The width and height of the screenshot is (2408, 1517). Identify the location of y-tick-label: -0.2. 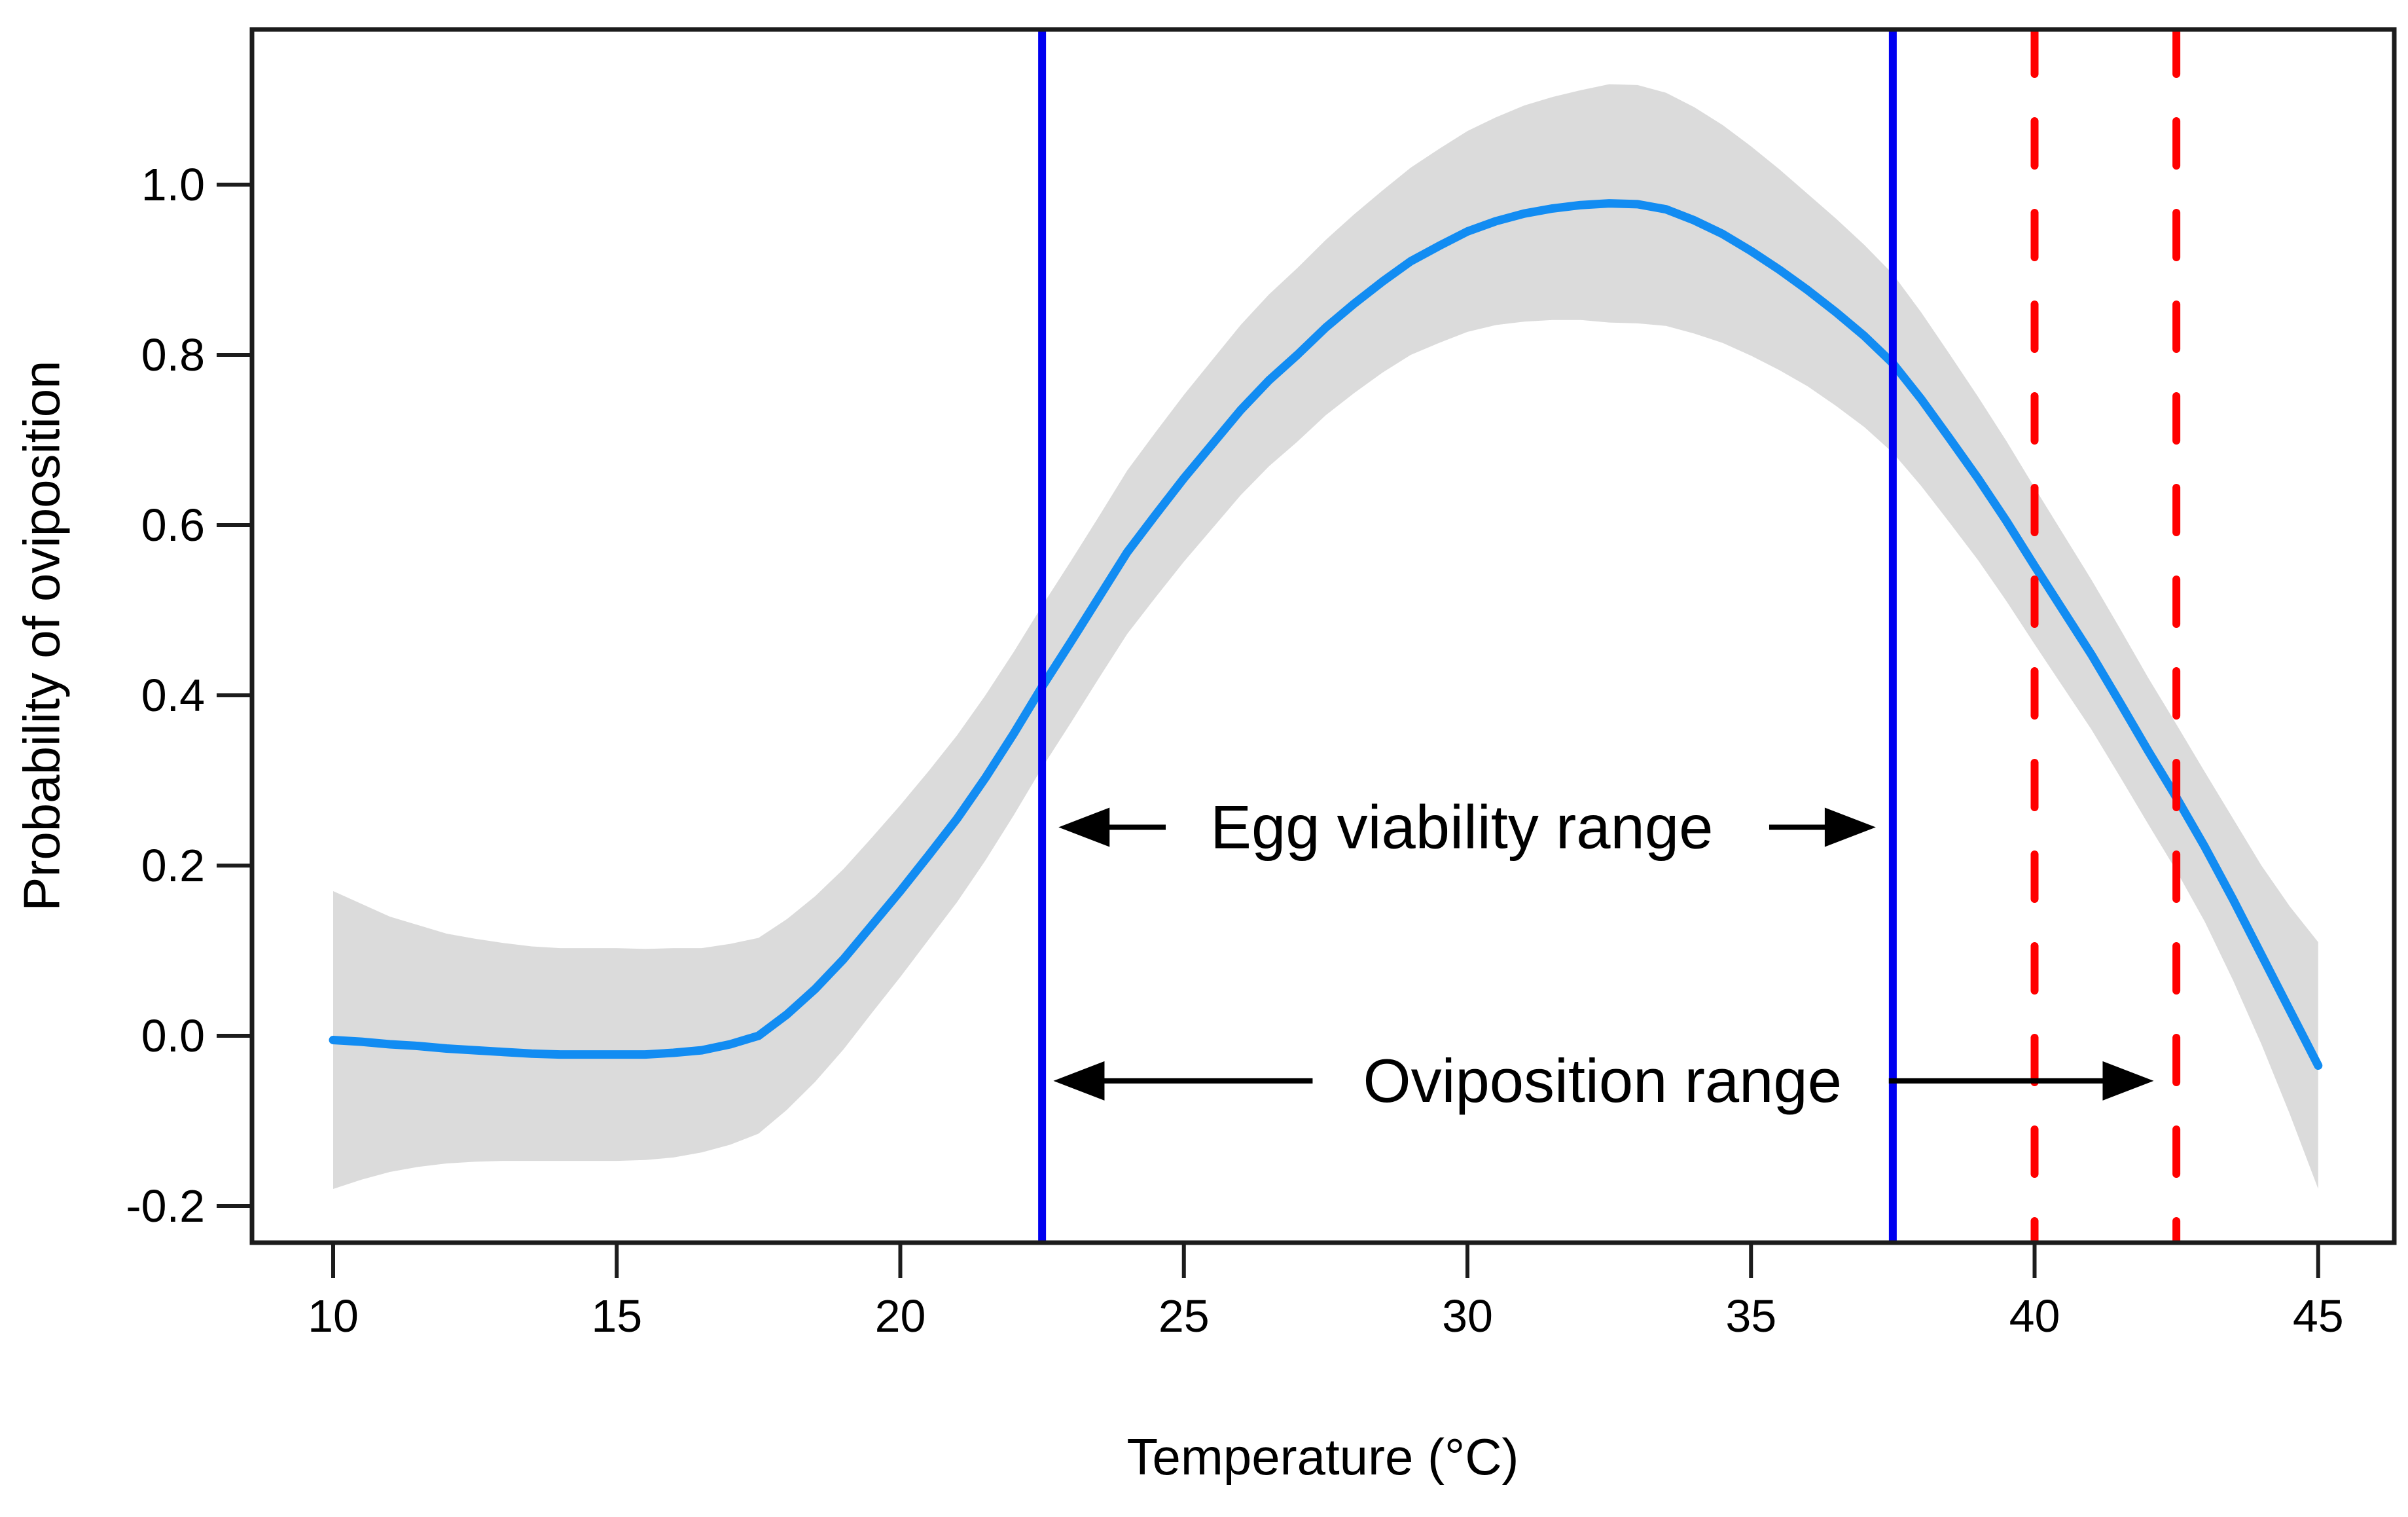
(165, 1206).